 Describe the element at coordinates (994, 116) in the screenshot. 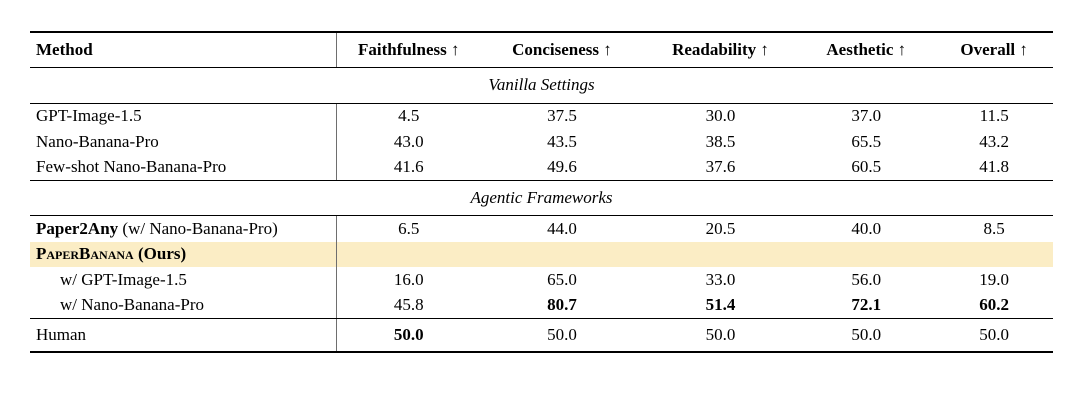

I see `cell-overall: 11.5` at that location.